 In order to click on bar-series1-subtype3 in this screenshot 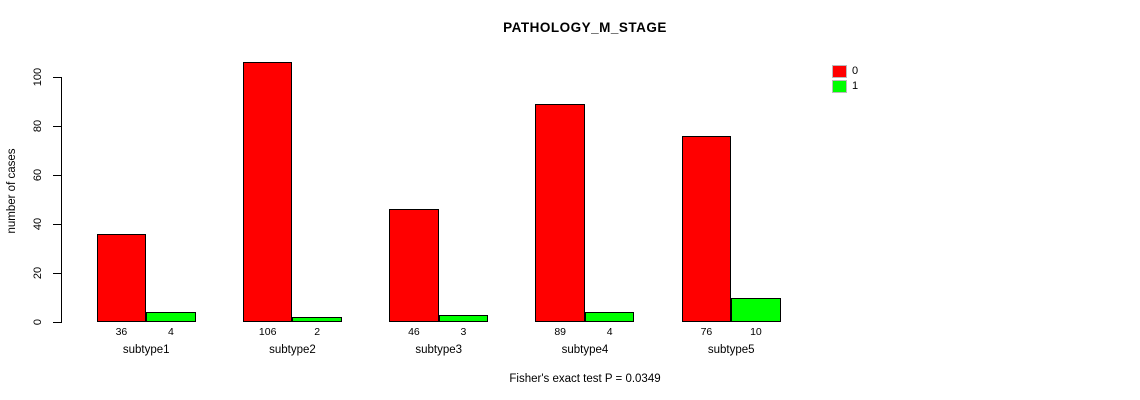, I will do `click(463, 318)`.